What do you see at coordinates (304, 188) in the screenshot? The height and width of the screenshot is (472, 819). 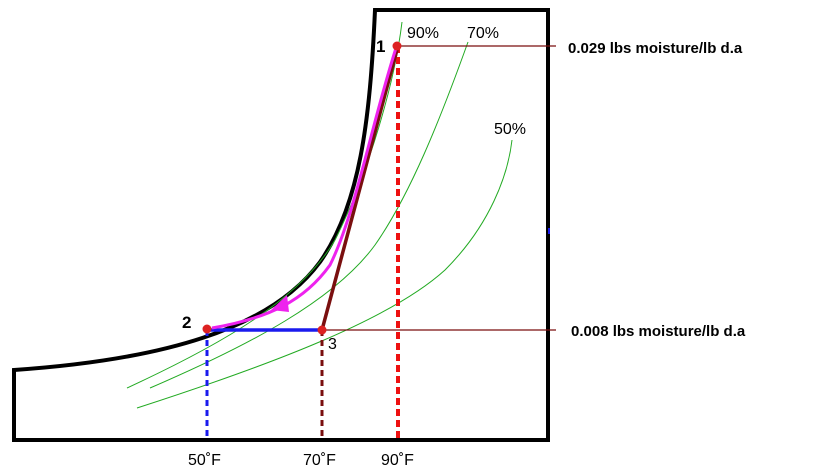 I see `cooling-path` at bounding box center [304, 188].